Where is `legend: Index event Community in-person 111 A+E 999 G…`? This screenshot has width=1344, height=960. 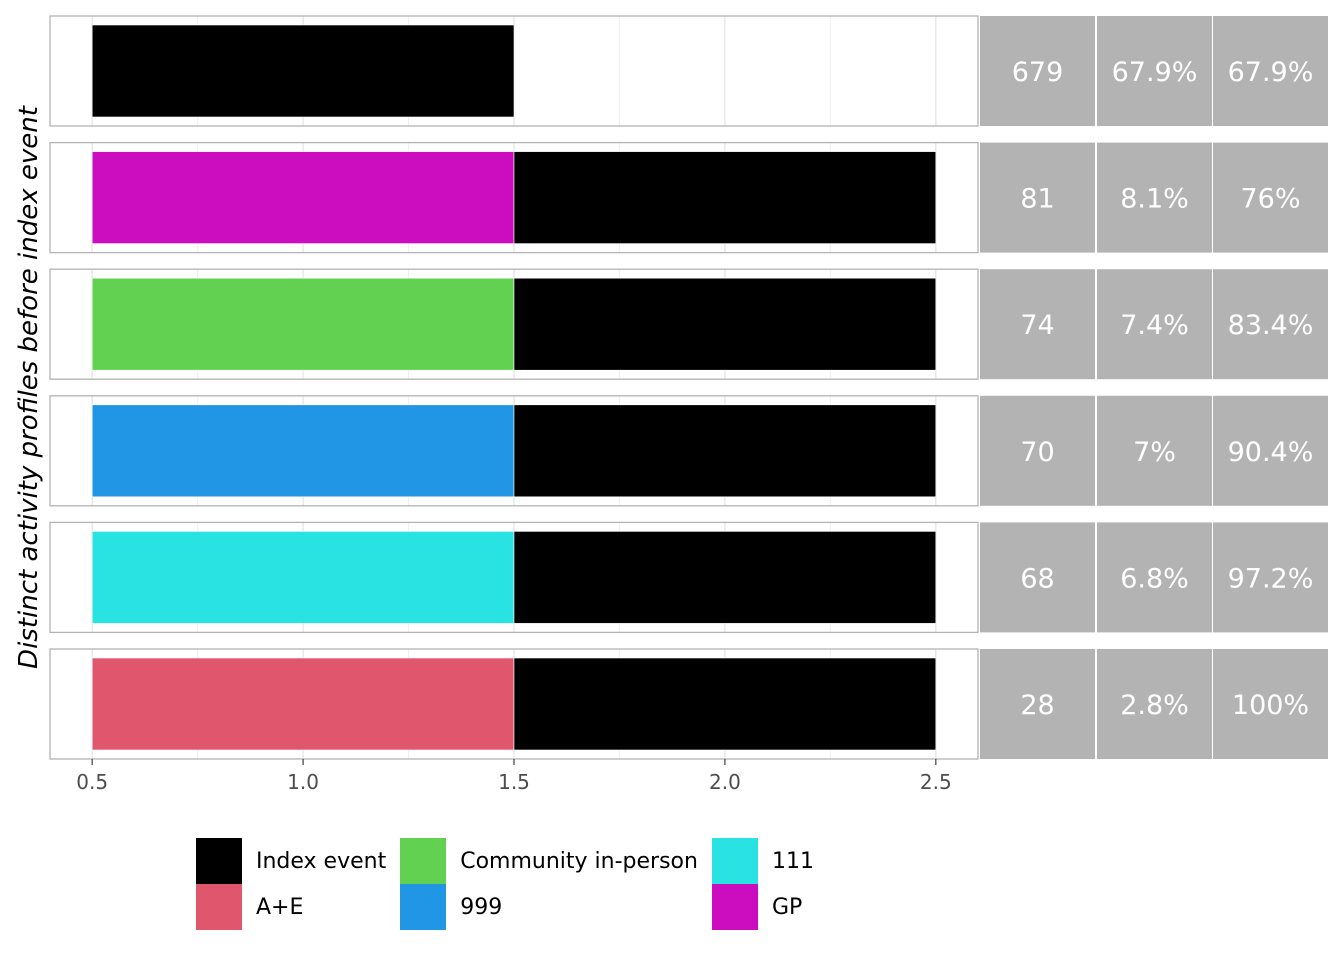
legend: Index event Community in-person 111 A+E 999 G… is located at coordinates (505, 884).